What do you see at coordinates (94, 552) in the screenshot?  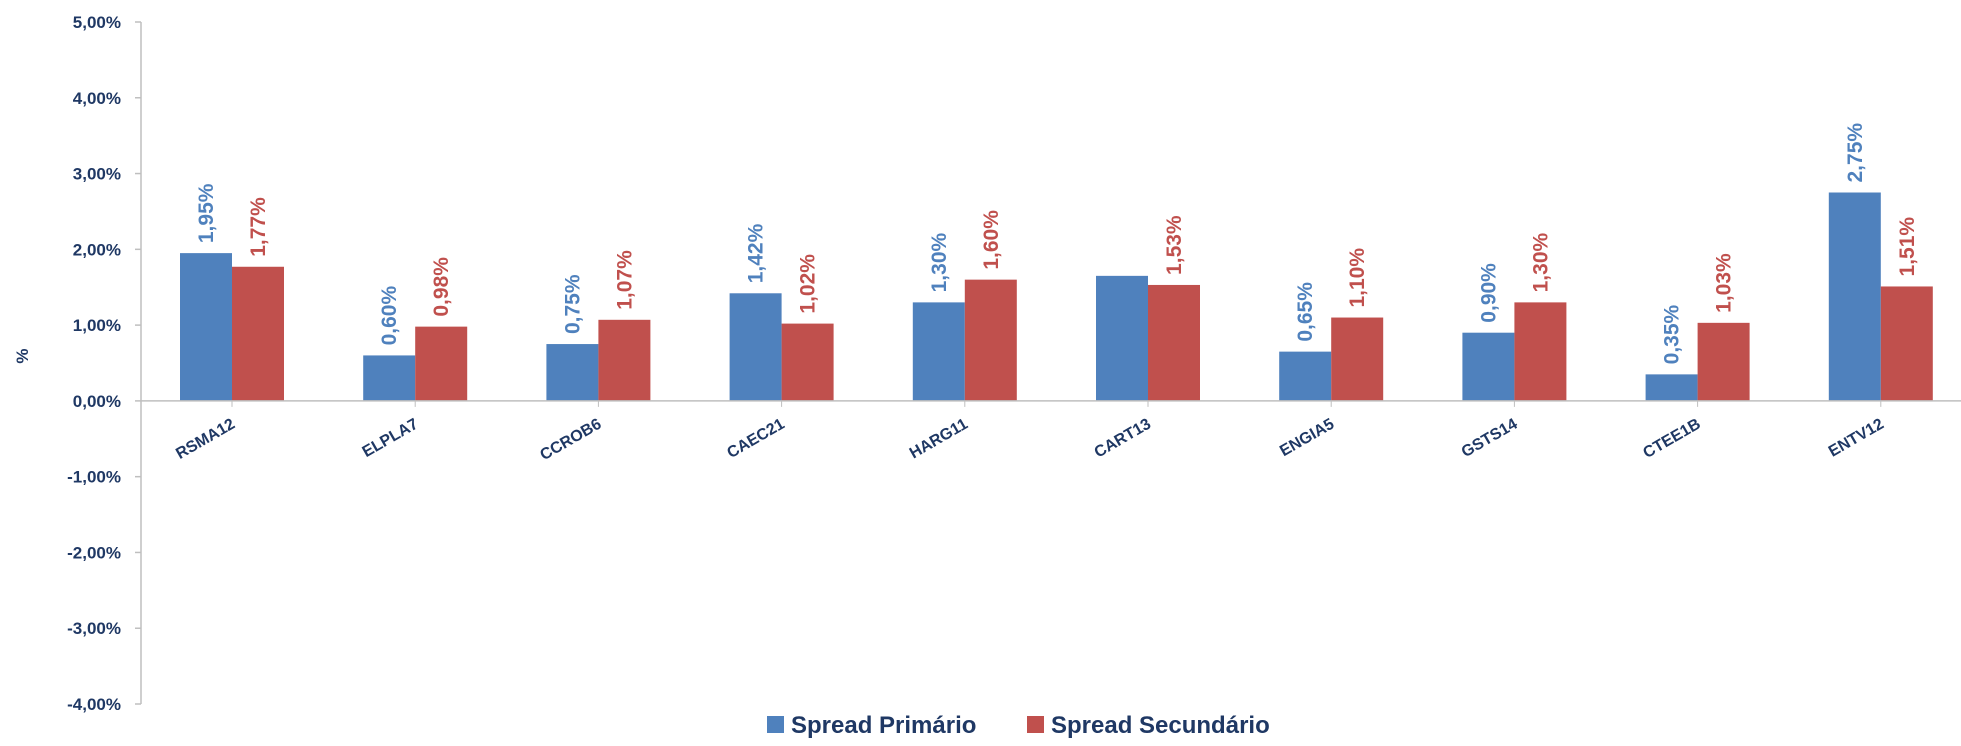 I see `y-tick-label: -2,00%` at bounding box center [94, 552].